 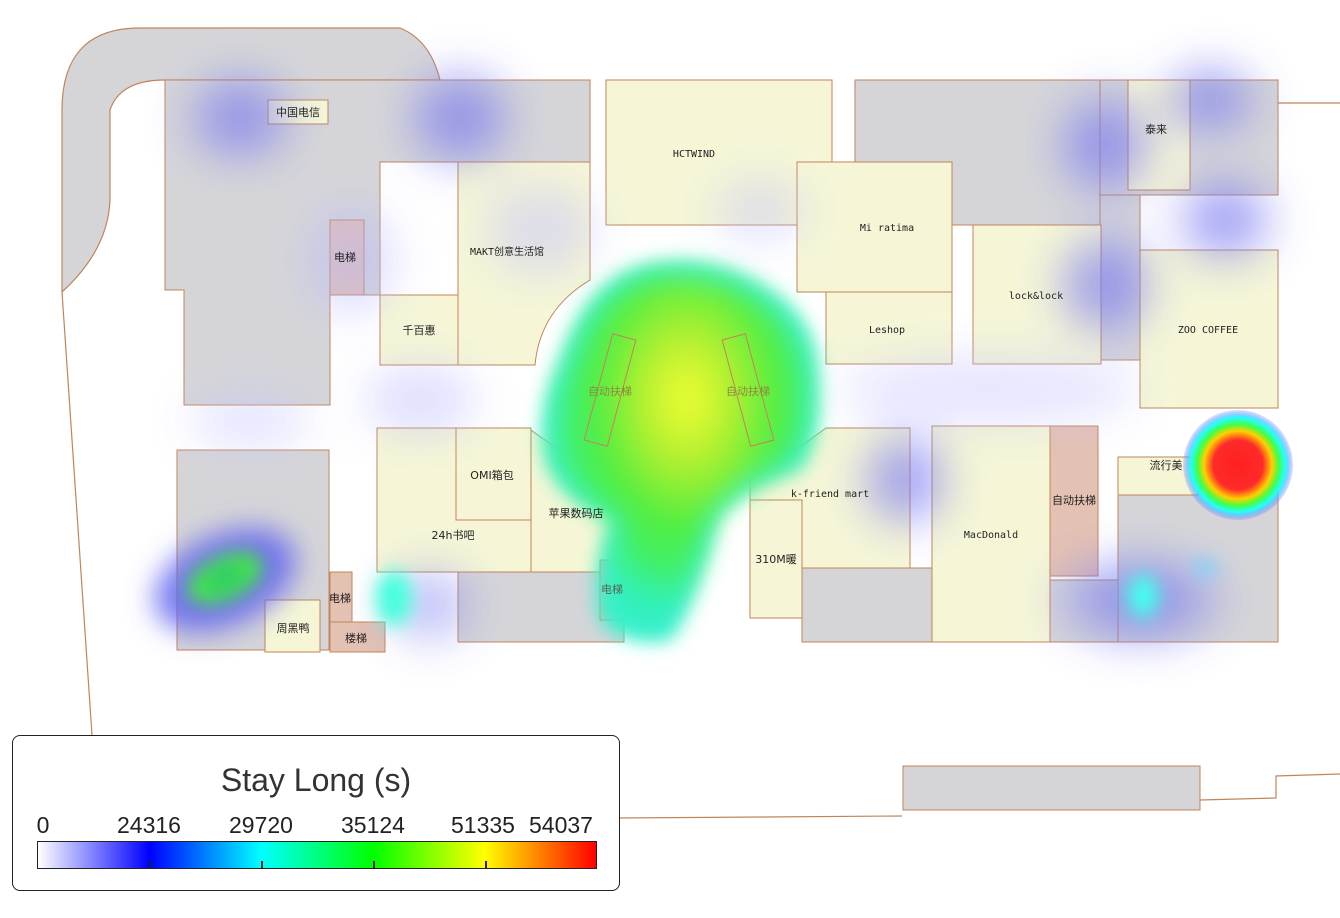 I want to click on legend-tick-label: 51335, so click(x=483, y=825).